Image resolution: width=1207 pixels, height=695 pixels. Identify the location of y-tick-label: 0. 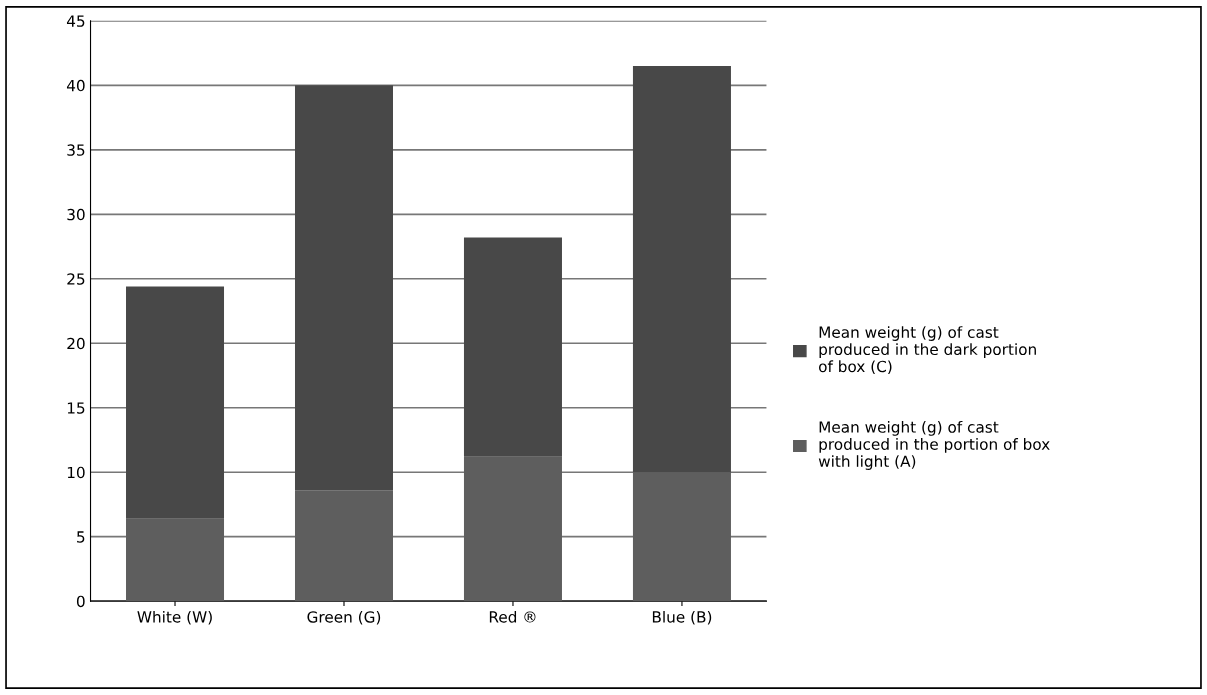
(80, 601).